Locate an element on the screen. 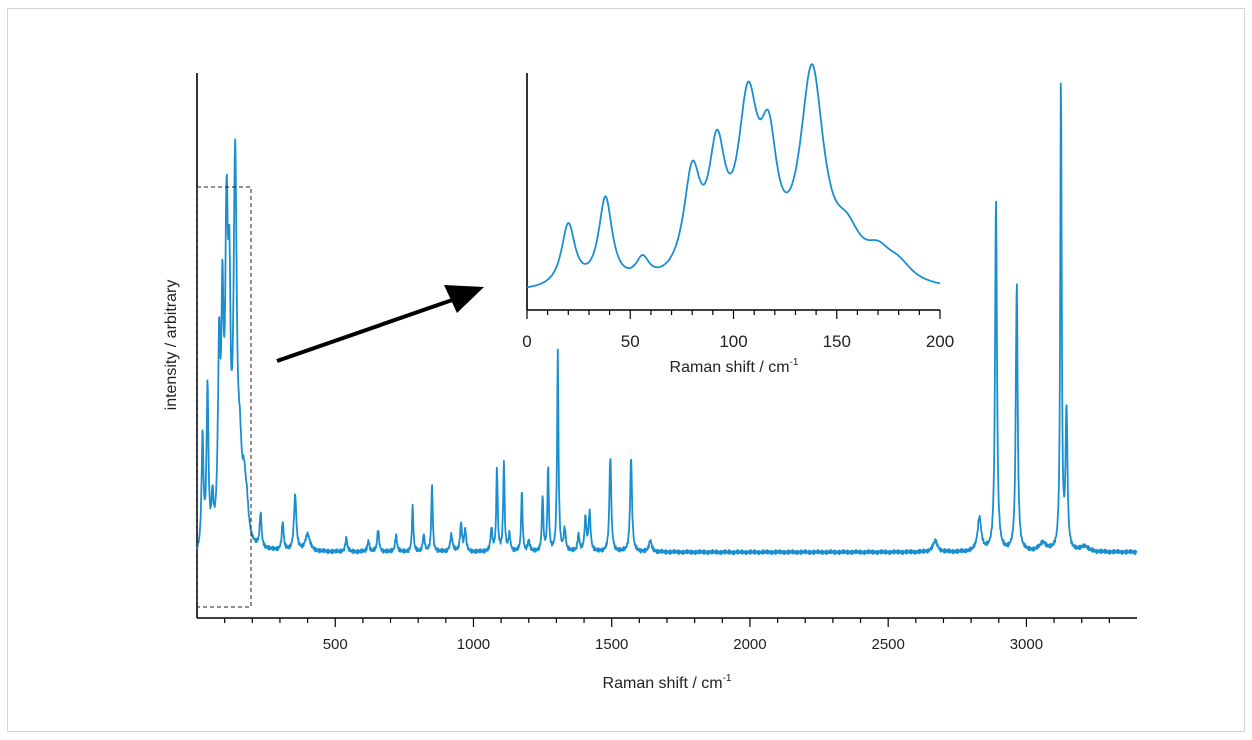  inset-x-tick-label: 50 is located at coordinates (630, 341).